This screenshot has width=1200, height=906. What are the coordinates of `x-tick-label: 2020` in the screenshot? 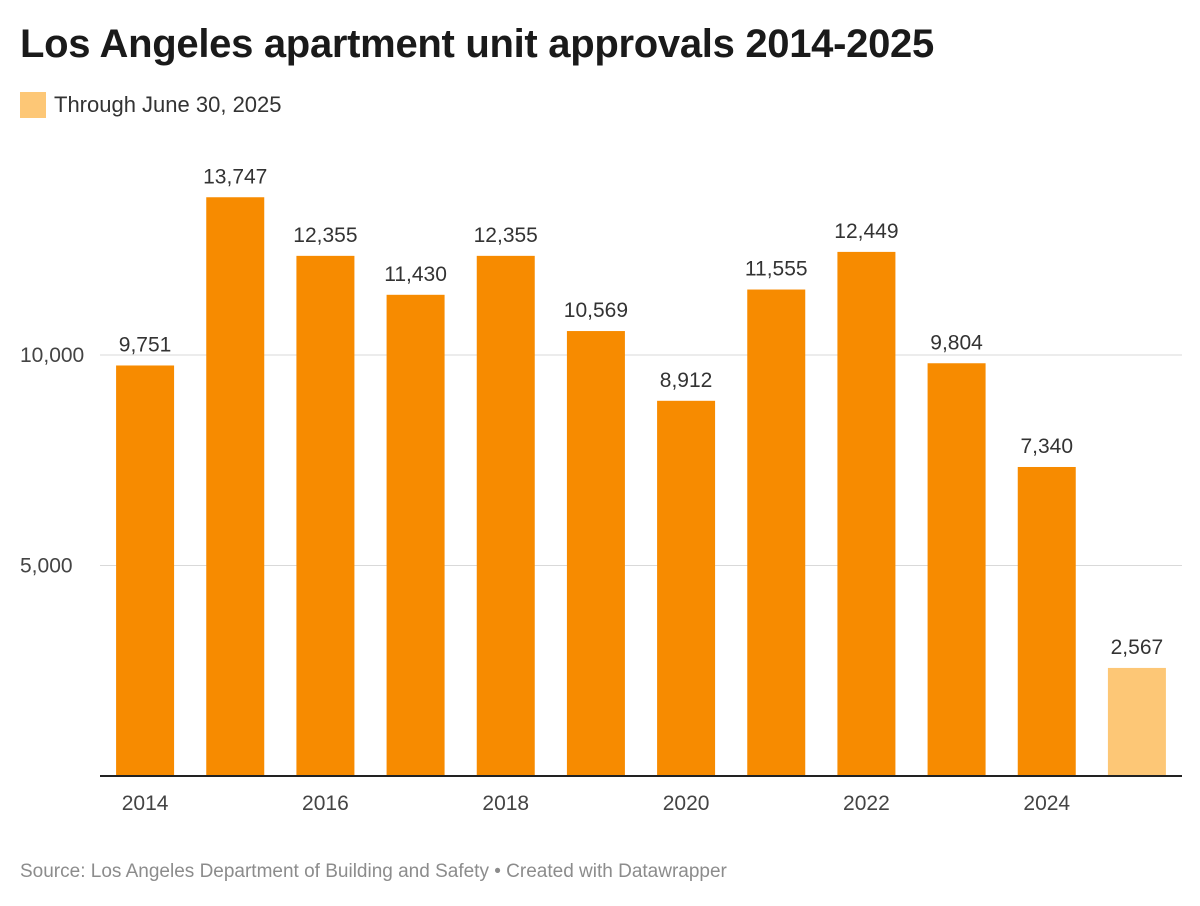 It's located at (686, 803).